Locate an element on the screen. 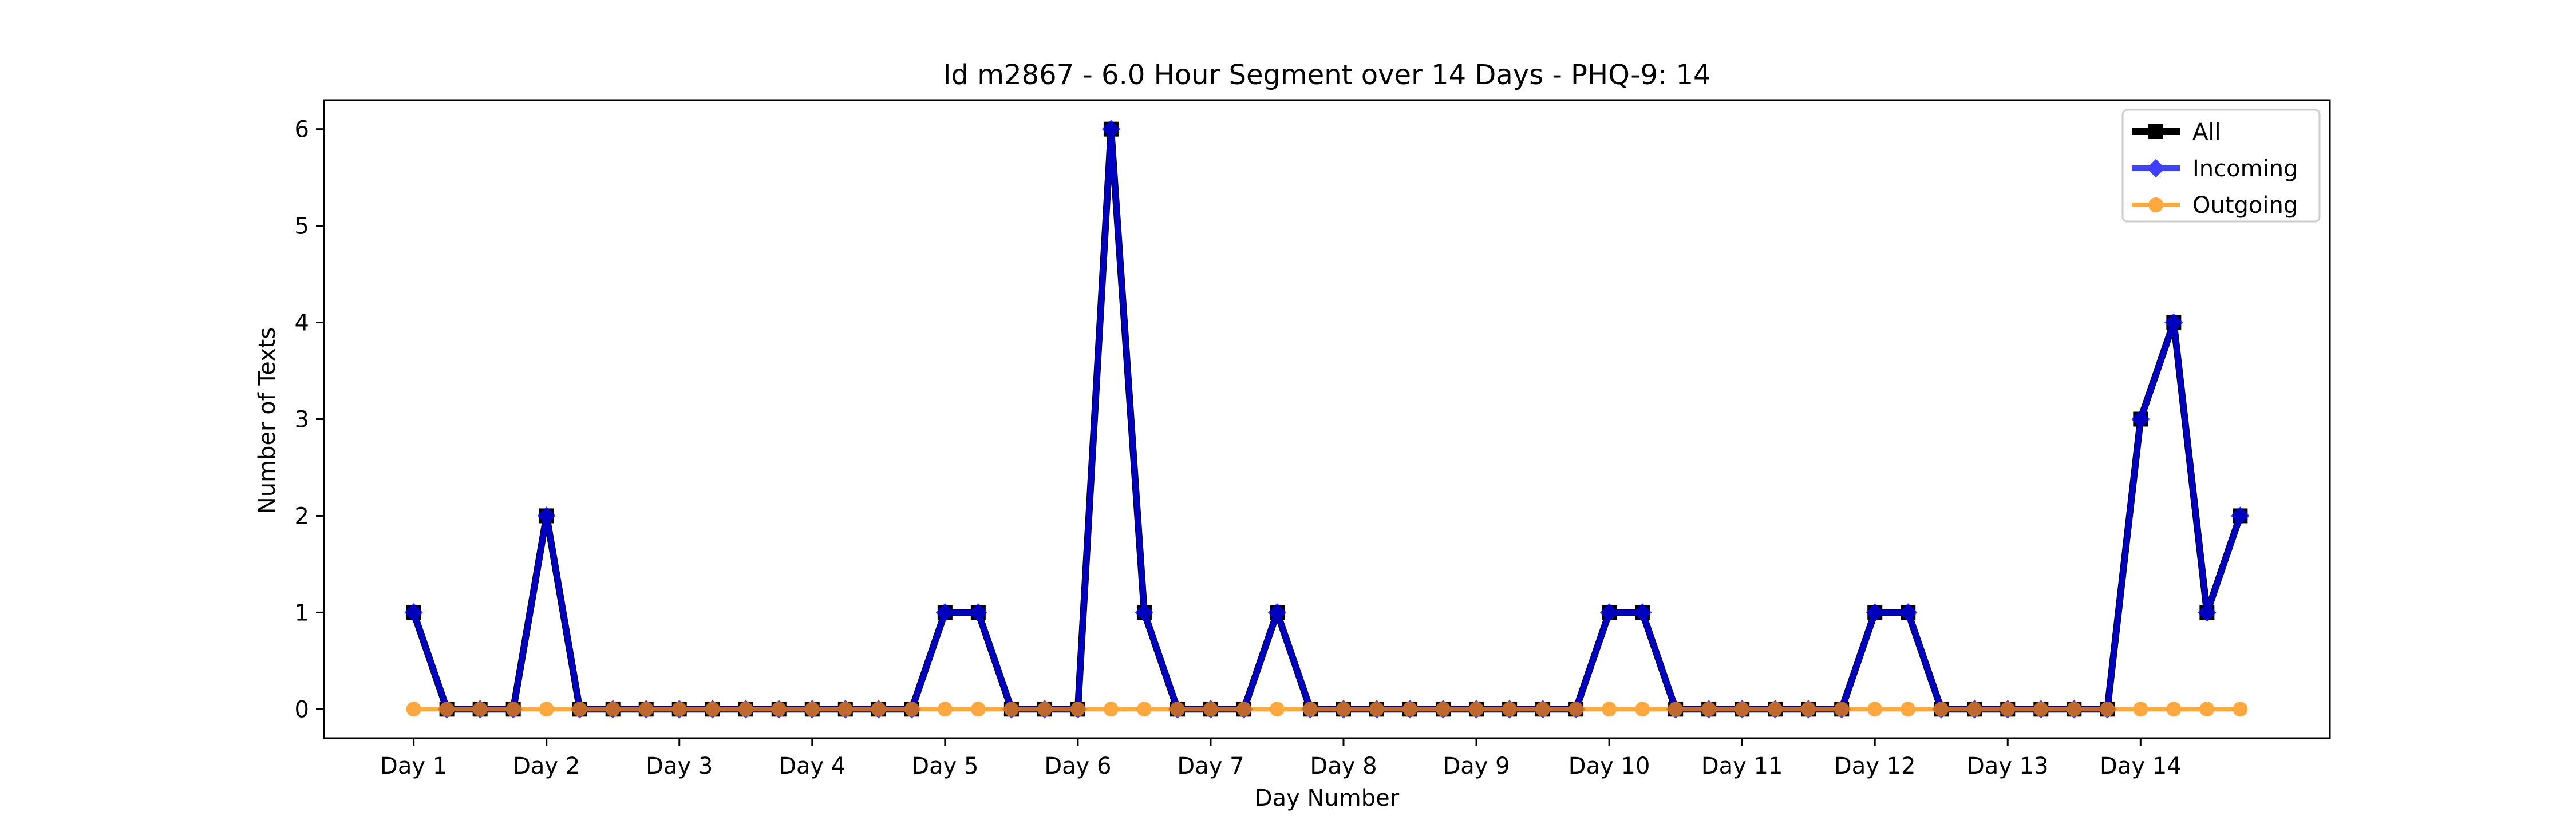  x-tick-label: Day 10 is located at coordinates (1609, 766).